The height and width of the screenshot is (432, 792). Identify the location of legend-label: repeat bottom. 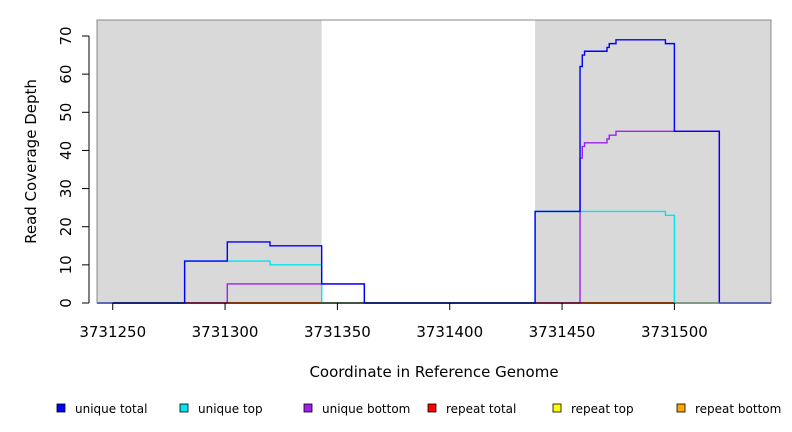
(738, 409).